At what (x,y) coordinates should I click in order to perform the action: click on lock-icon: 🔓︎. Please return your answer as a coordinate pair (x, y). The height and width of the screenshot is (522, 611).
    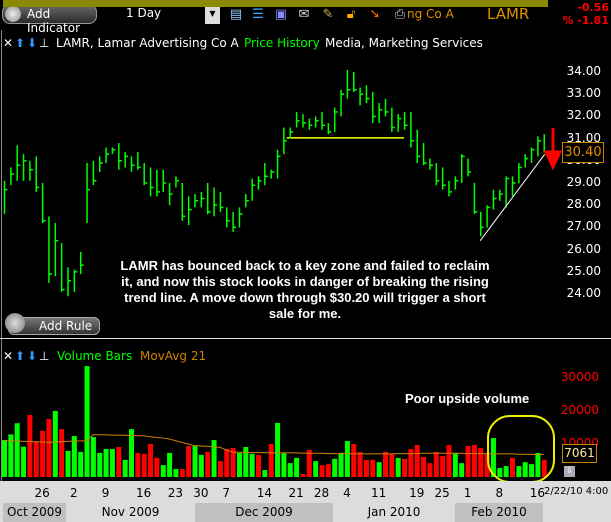
    Looking at the image, I should click on (351, 14).